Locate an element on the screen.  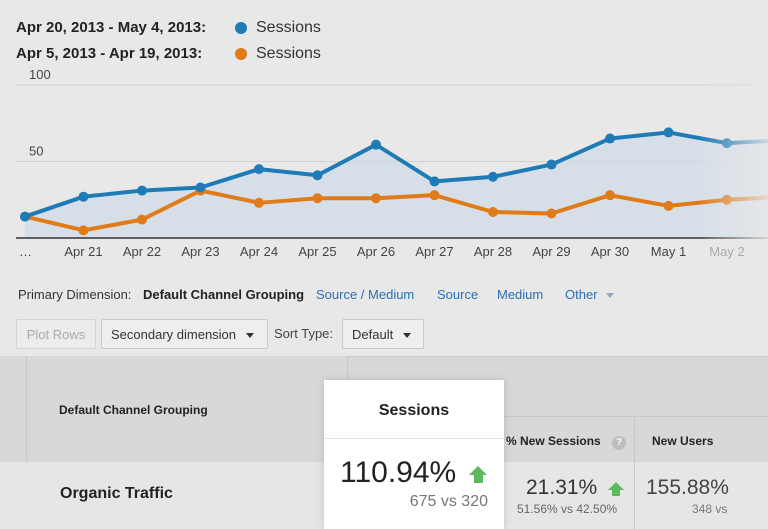
series-line-previous is located at coordinates (396, 210).